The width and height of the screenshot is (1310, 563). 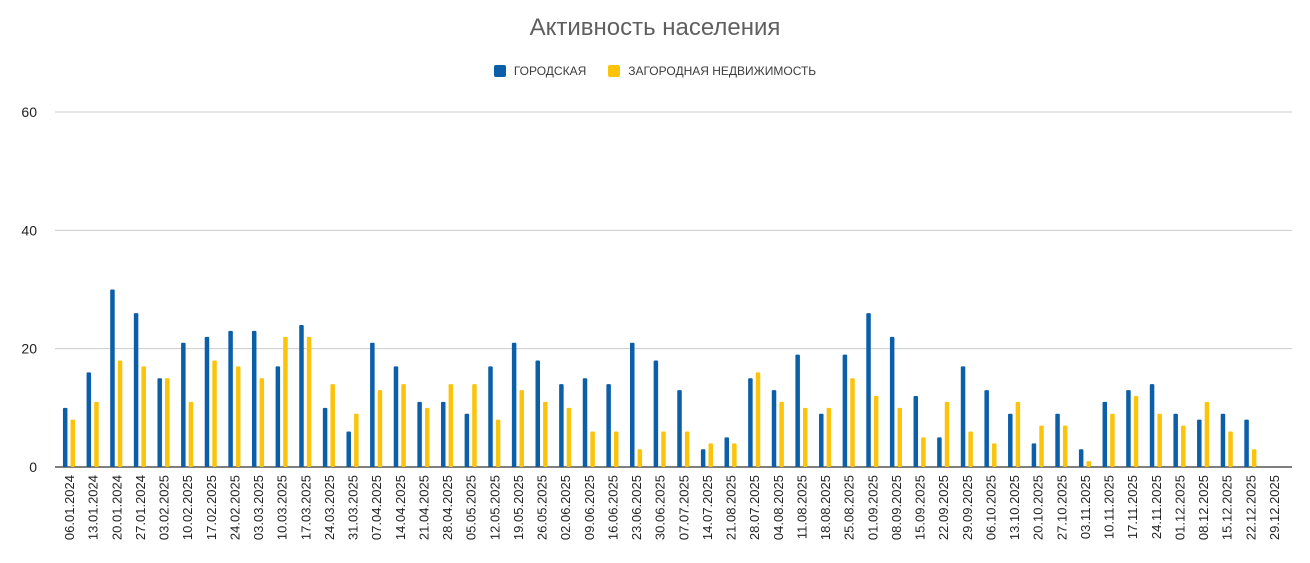 What do you see at coordinates (655, 27) in the screenshot?
I see `chart-title: Активность населения` at bounding box center [655, 27].